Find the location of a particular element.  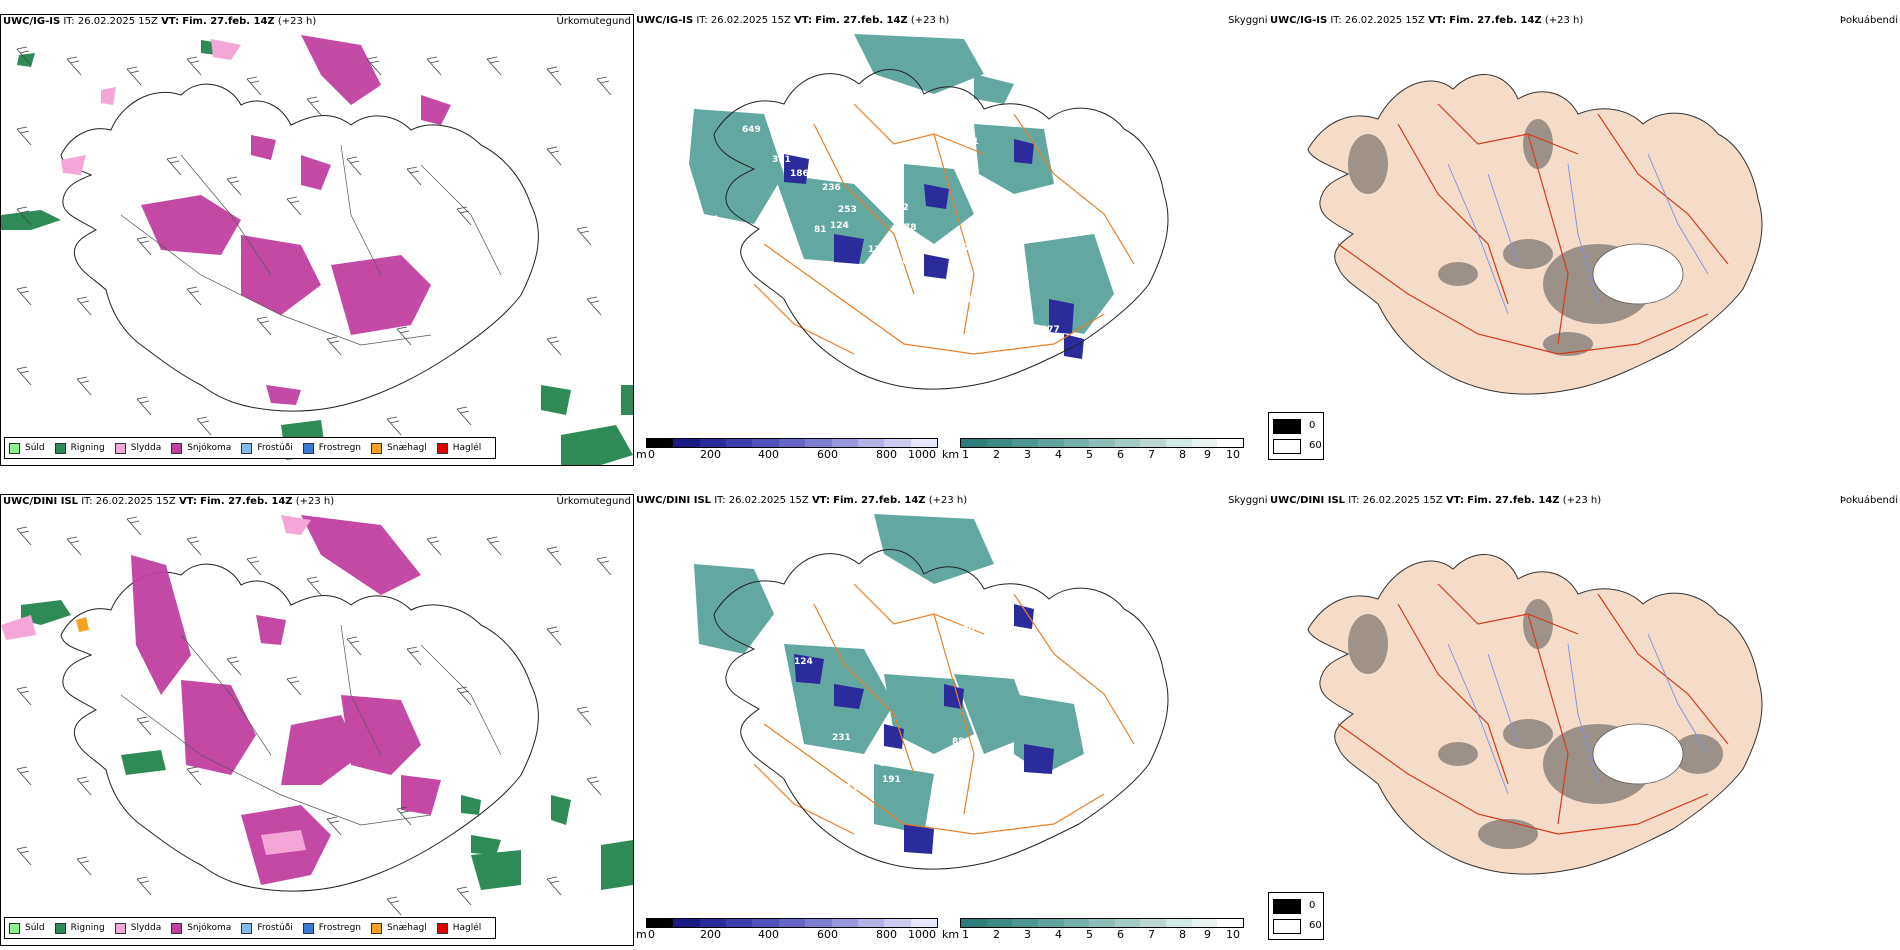

precip-value-label: 236 is located at coordinates (831, 188).